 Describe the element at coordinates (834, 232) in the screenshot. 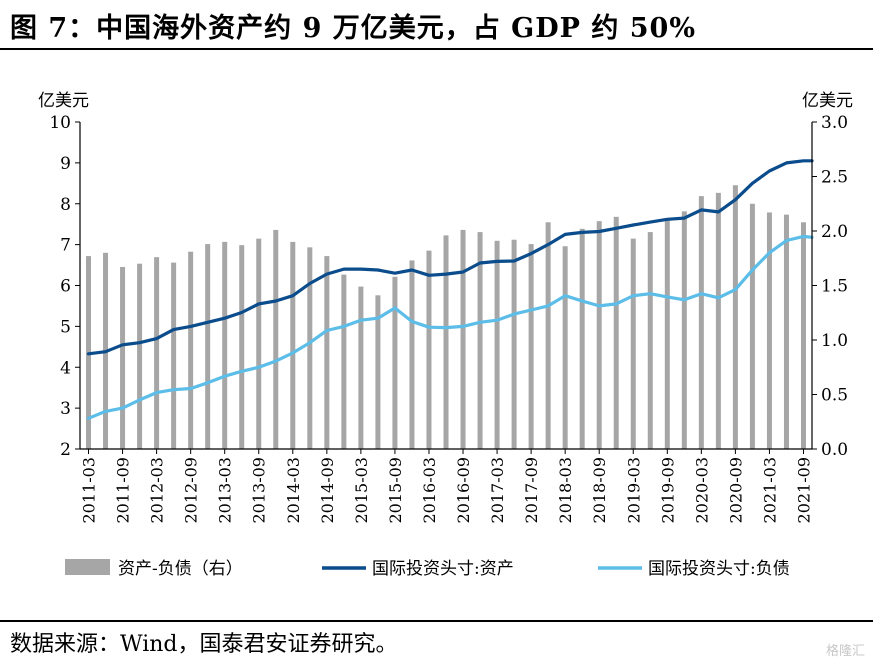

I see `right-tick-label: 2.0` at that location.